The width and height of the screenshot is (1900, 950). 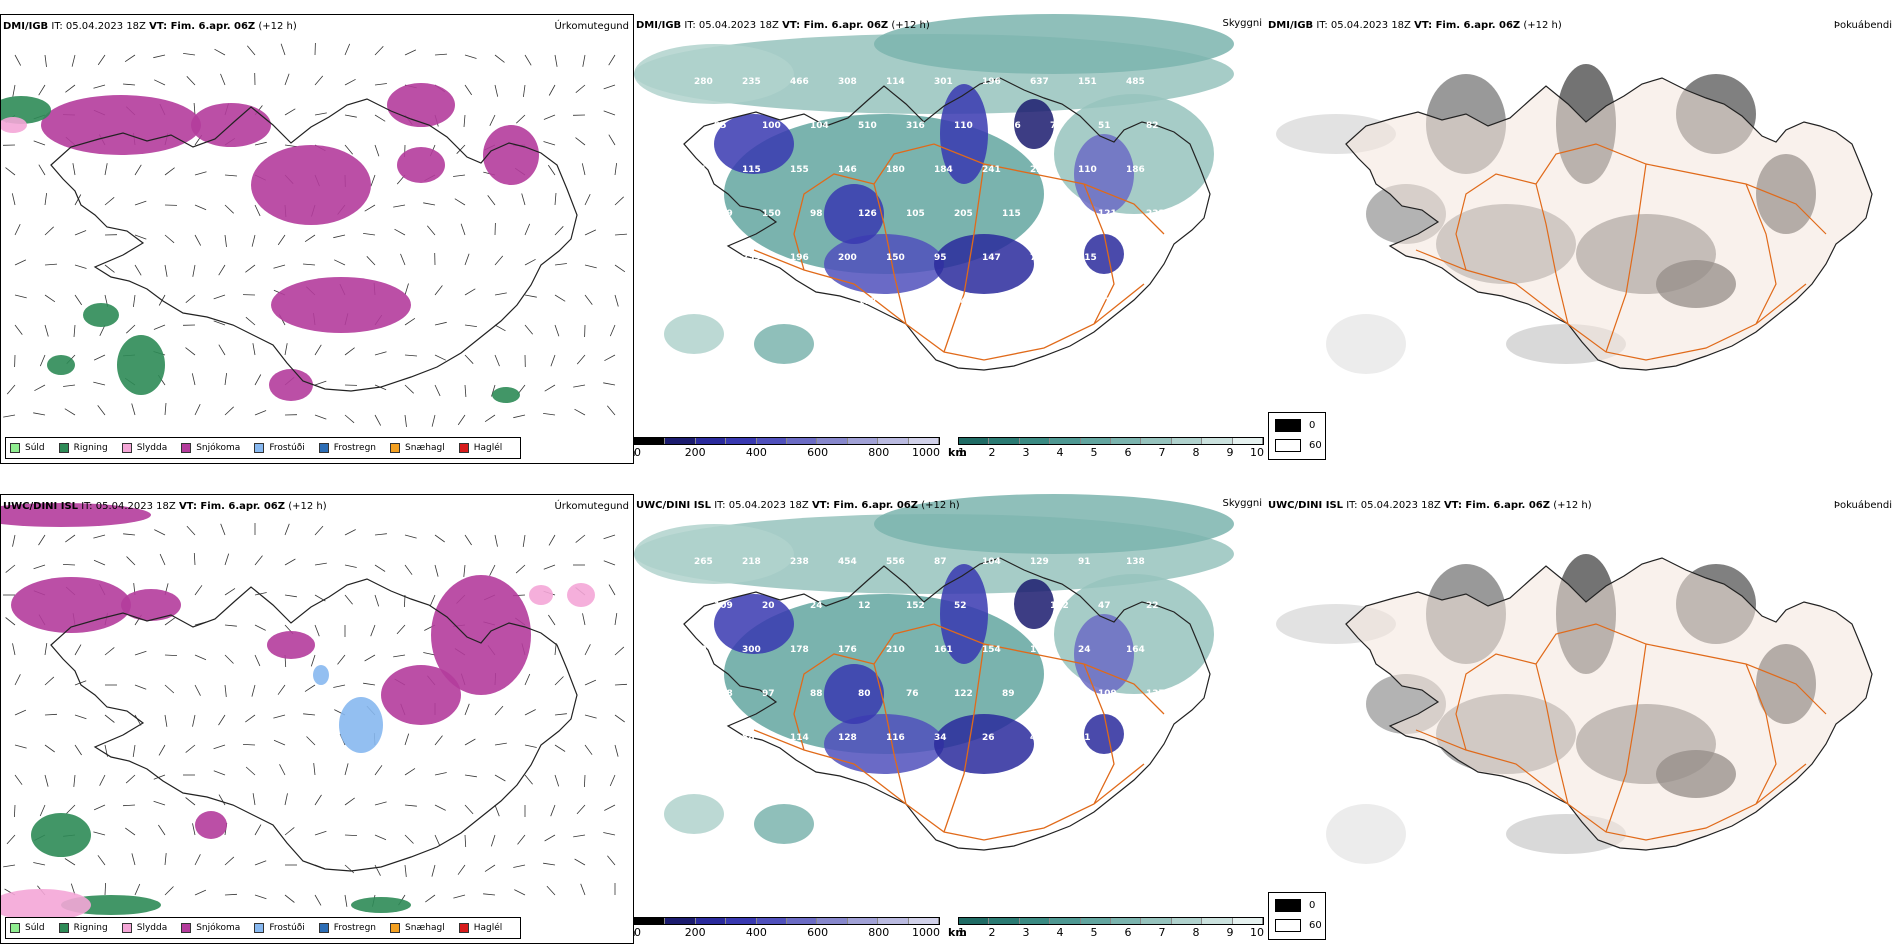 I want to click on road-network, so click(x=959, y=252).